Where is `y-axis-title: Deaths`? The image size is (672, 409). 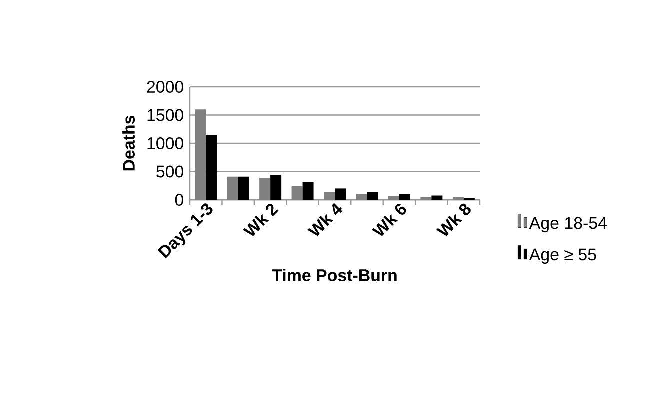
y-axis-title: Deaths is located at coordinates (129, 143).